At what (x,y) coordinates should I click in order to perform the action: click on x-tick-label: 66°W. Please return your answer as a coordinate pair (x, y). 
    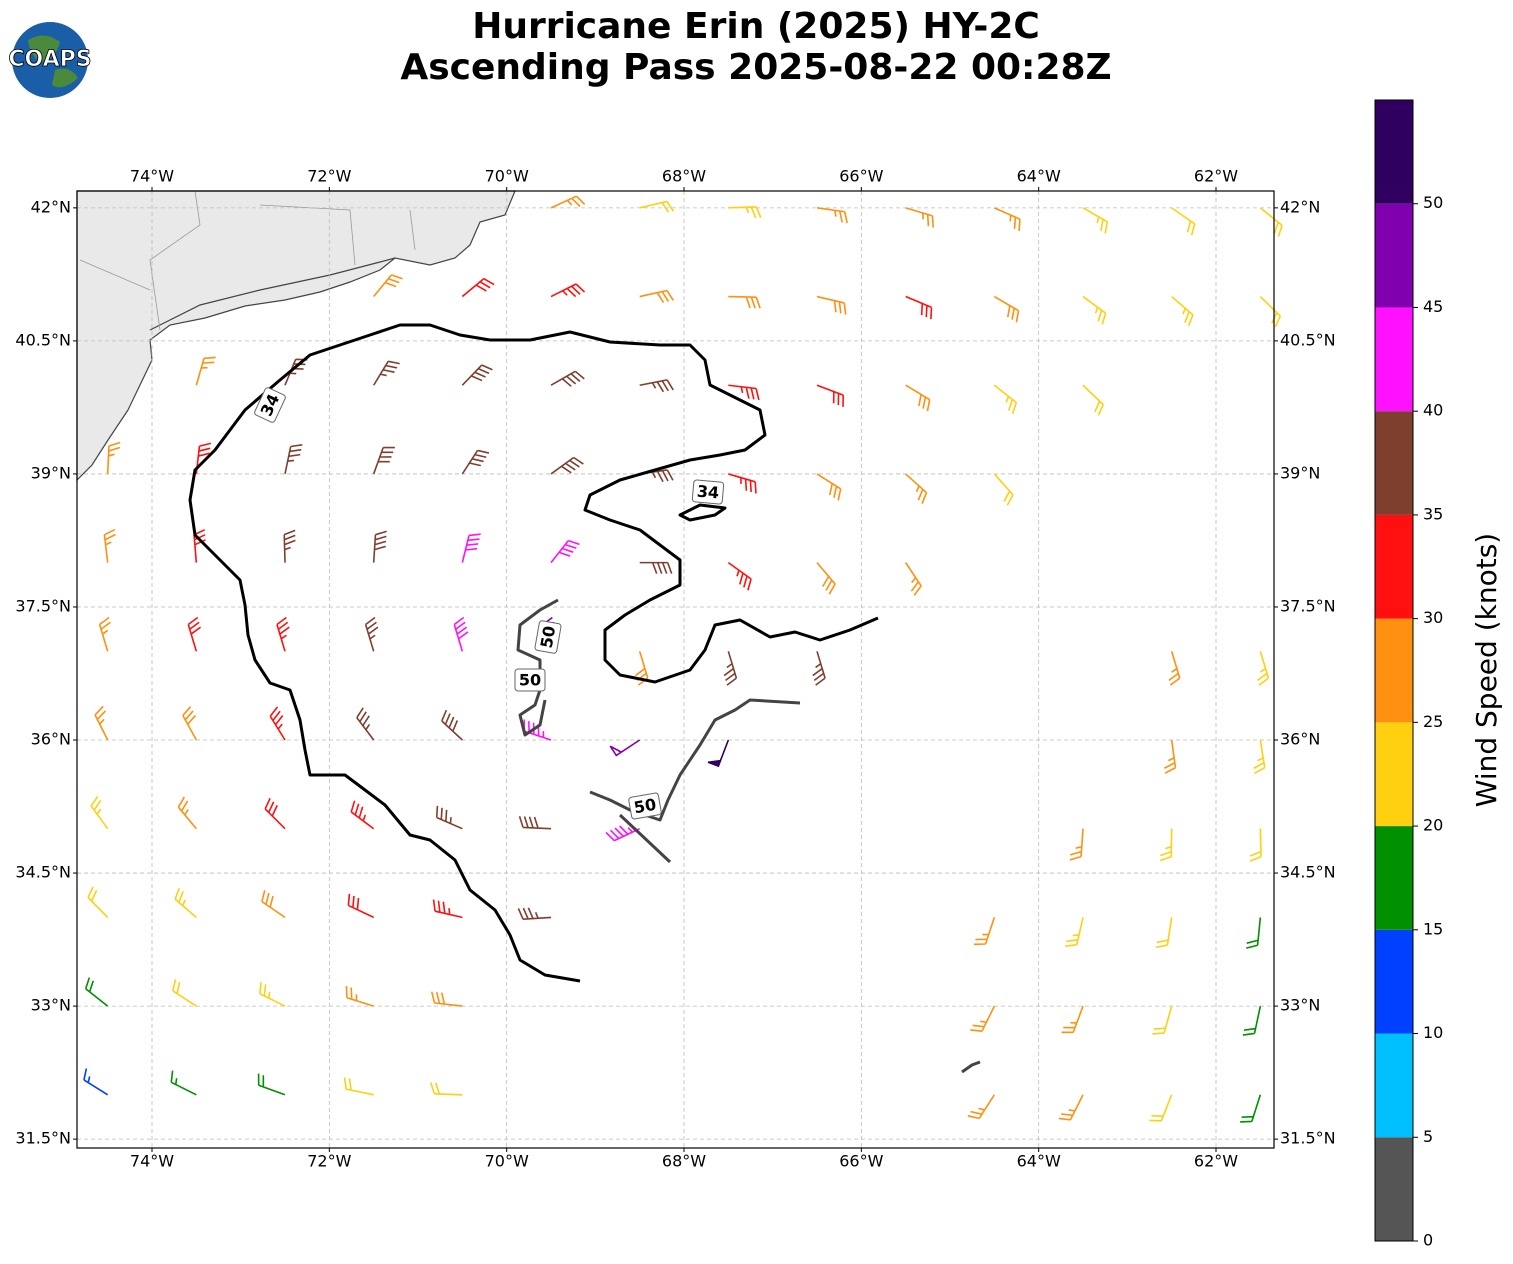
    Looking at the image, I should click on (861, 176).